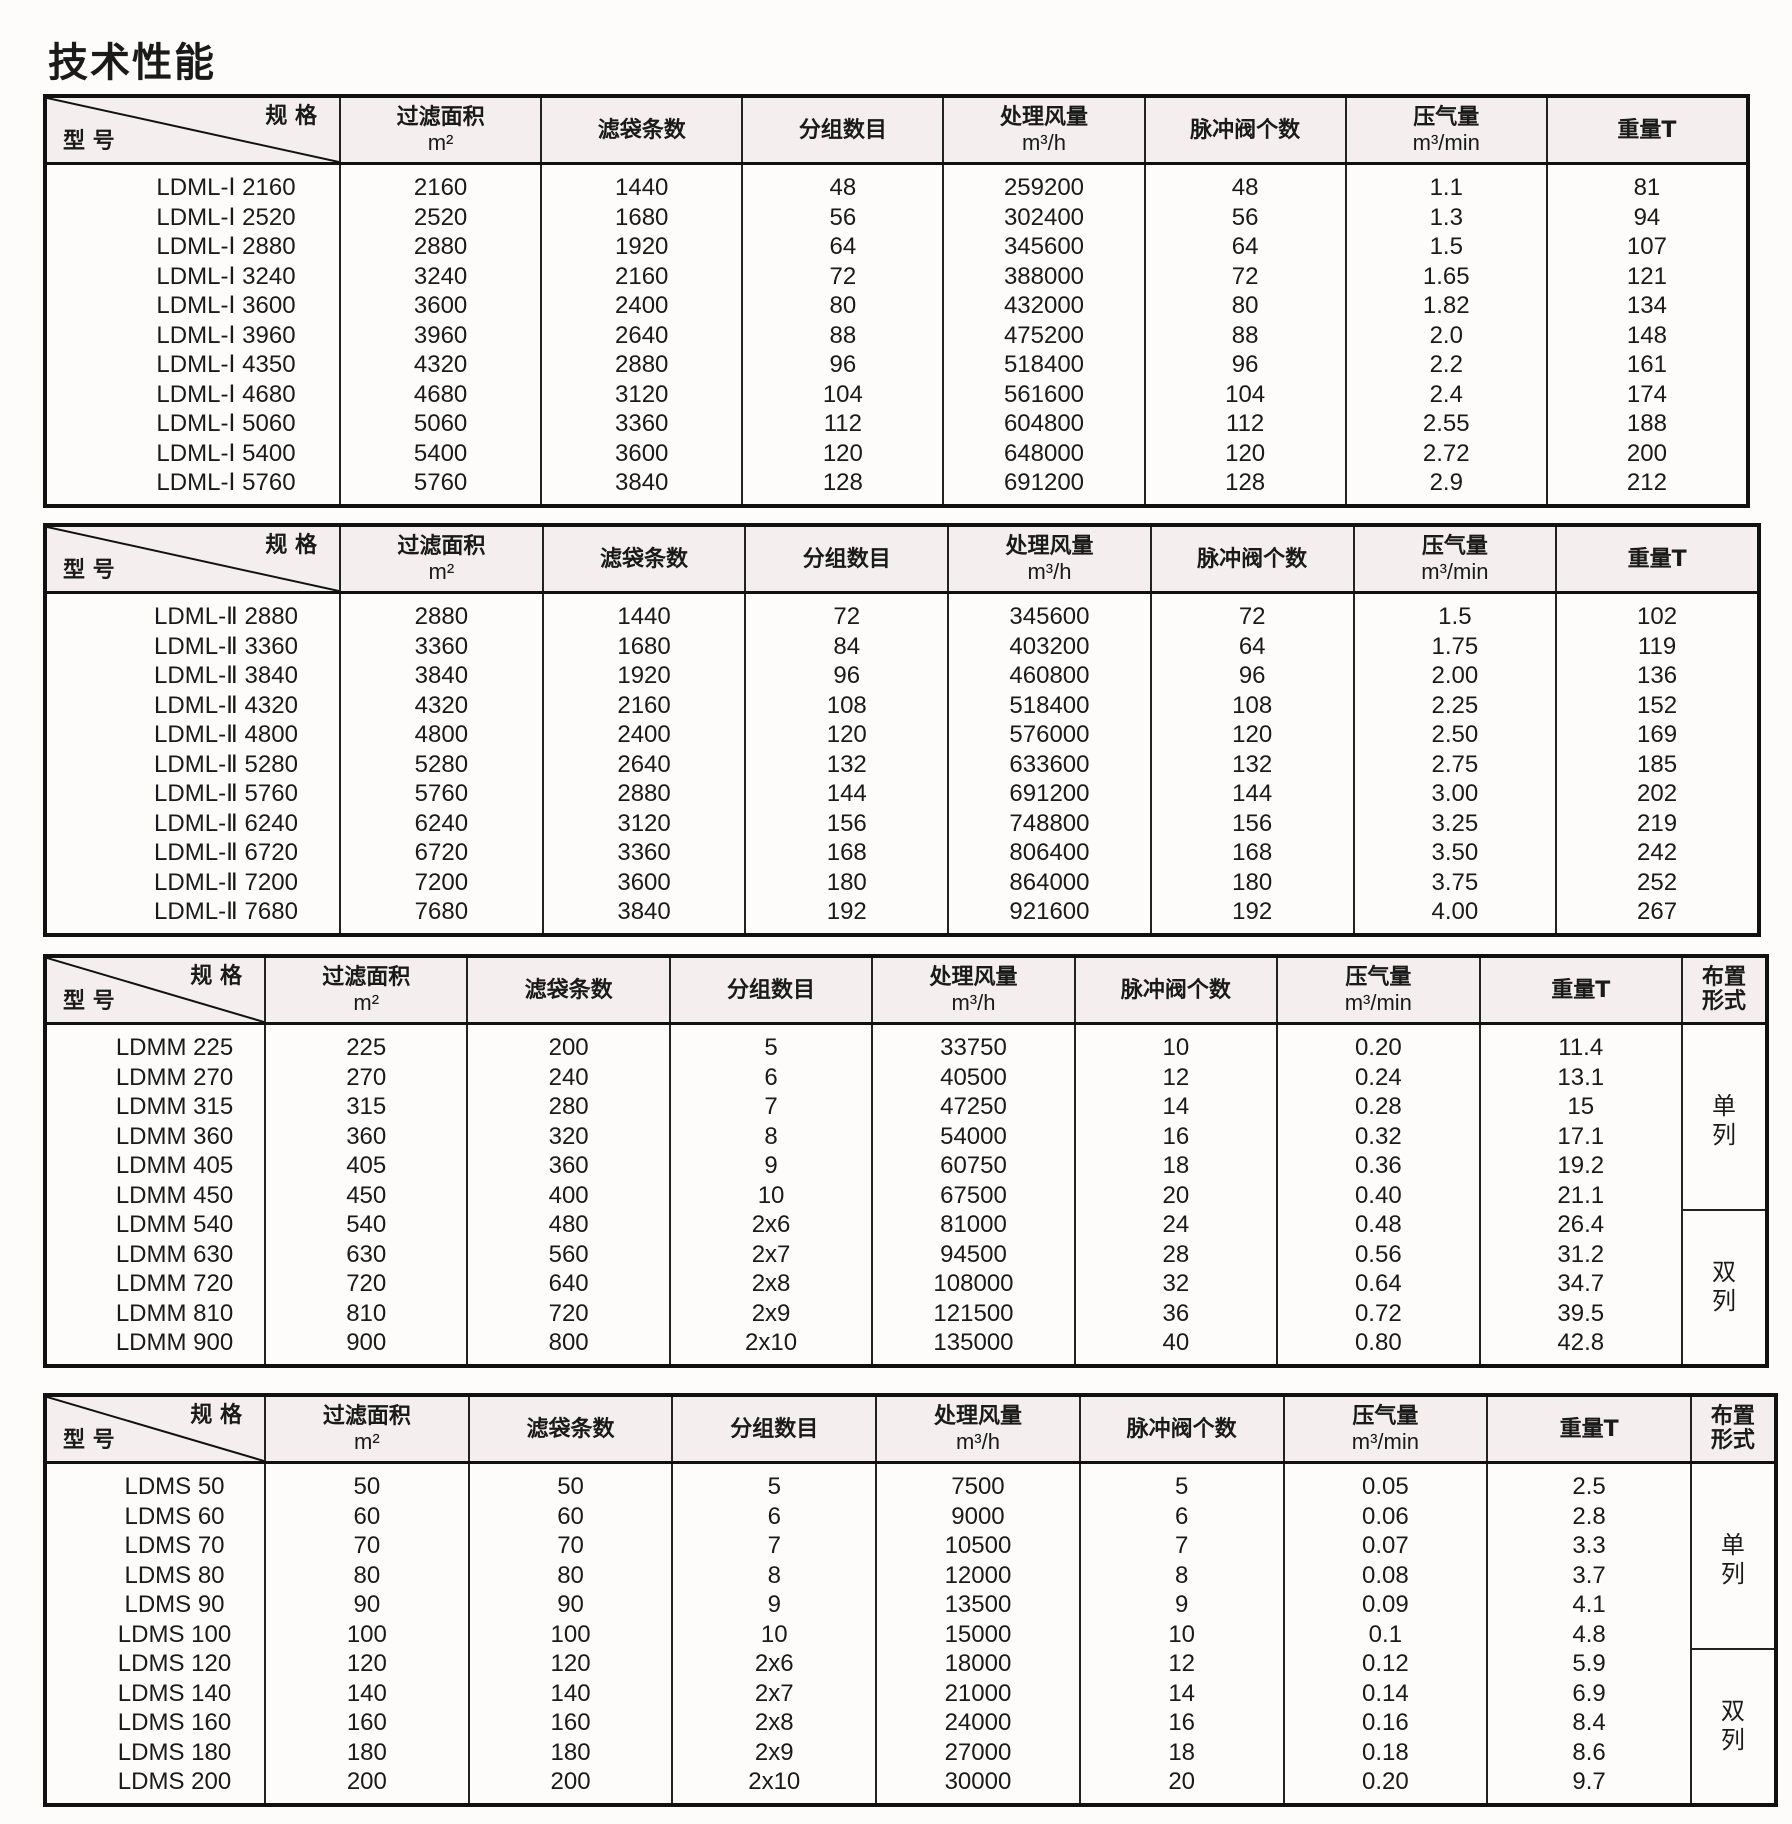 This screenshot has height=1824, width=1792. What do you see at coordinates (643, 735) in the screenshot?
I see `value-cell: 2400` at bounding box center [643, 735].